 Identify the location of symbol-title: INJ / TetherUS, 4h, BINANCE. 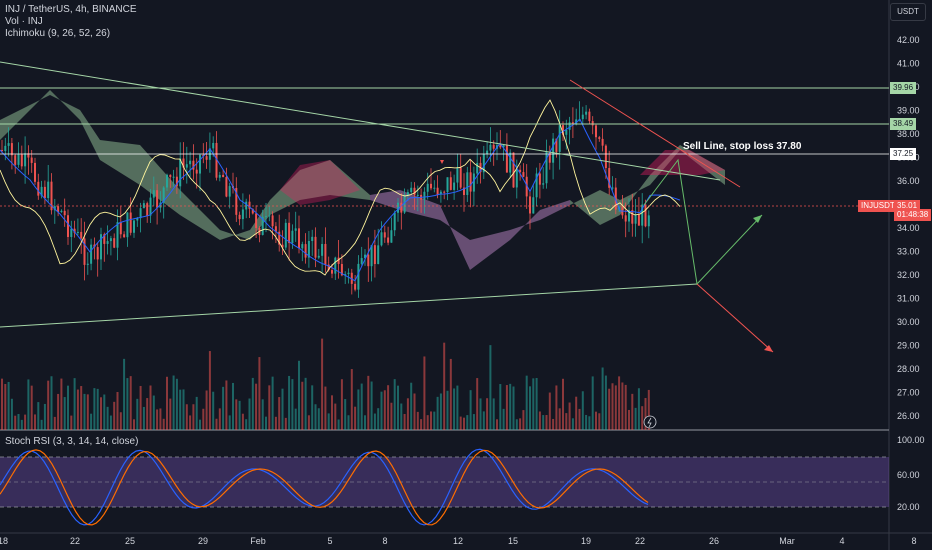
(71, 9).